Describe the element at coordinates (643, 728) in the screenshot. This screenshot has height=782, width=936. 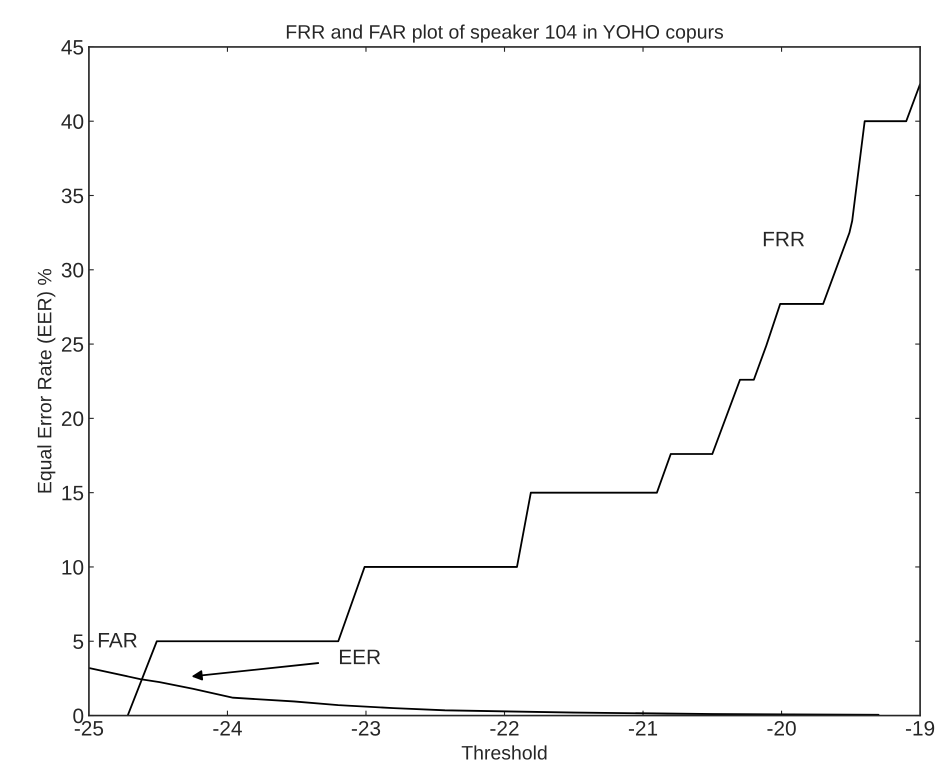
I see `x-tick-label: -21` at that location.